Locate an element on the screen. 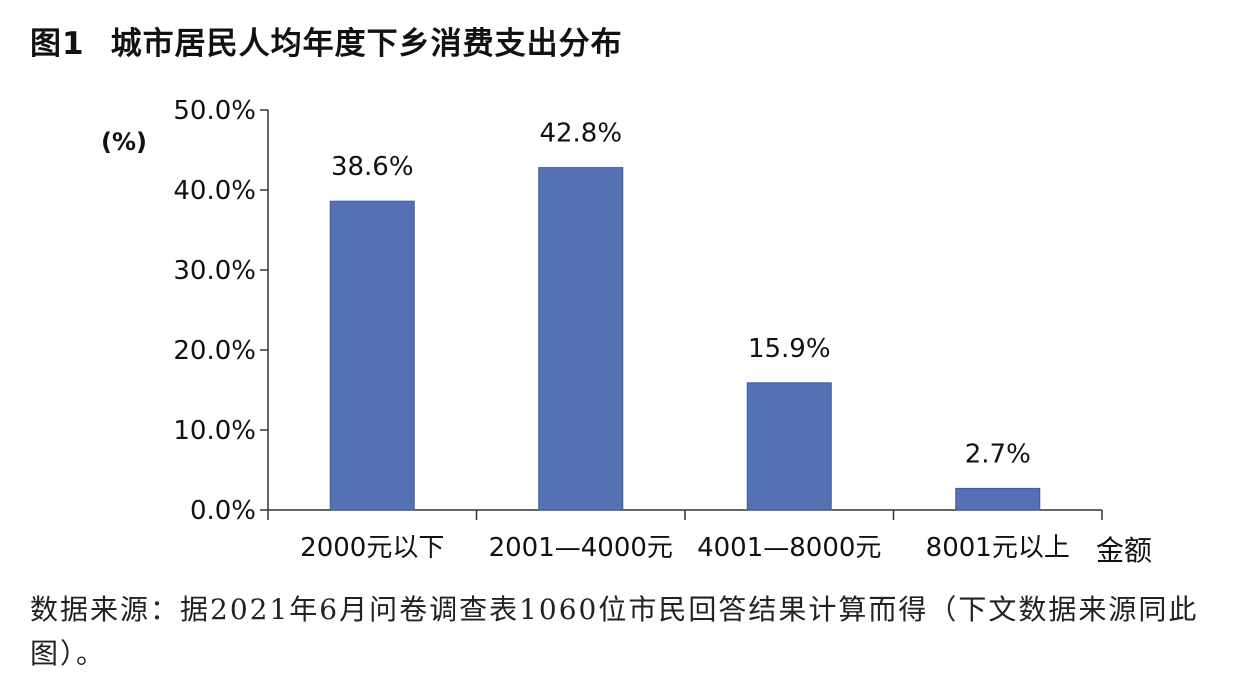 The height and width of the screenshot is (694, 1258). x-tick-label: 2000元以下 is located at coordinates (372, 548).